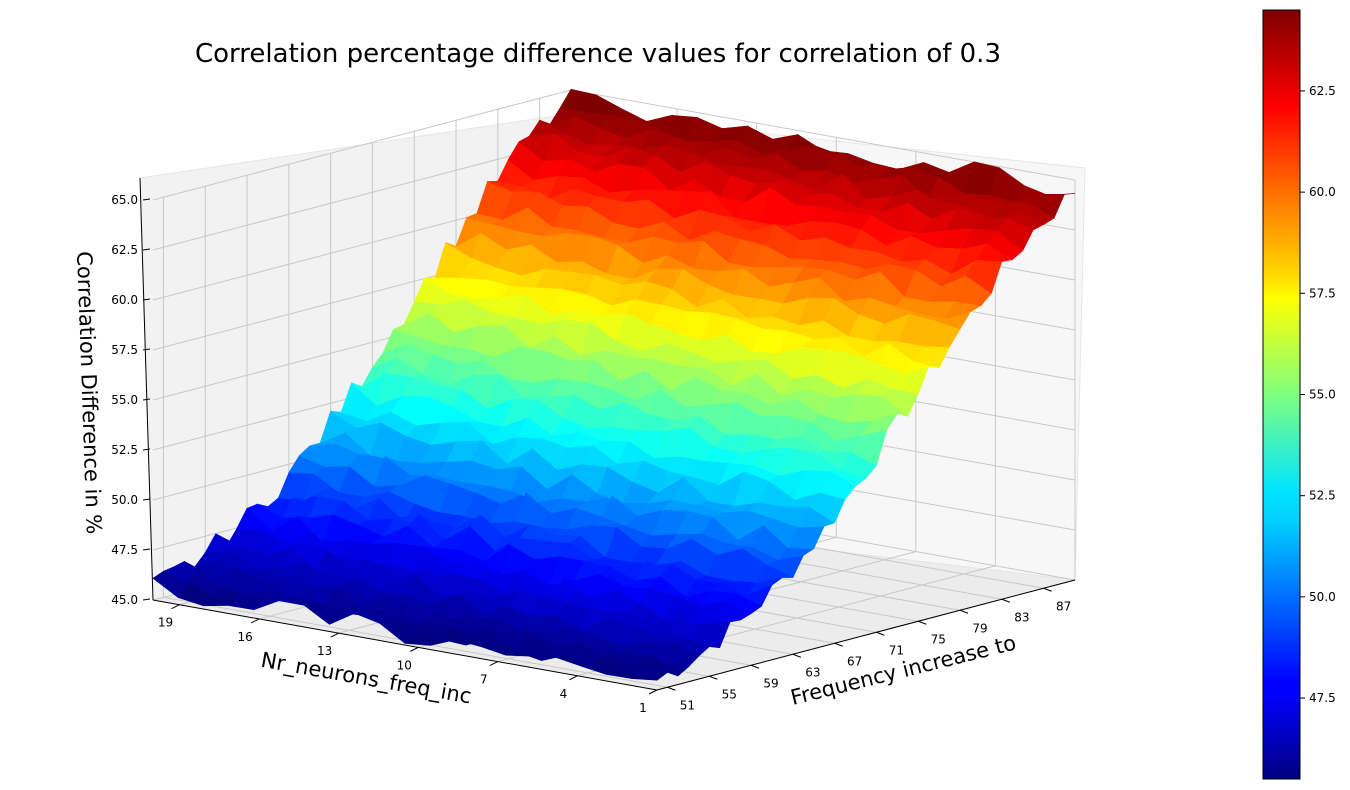 This screenshot has height=790, width=1350. Describe the element at coordinates (165, 623) in the screenshot. I see `y-tick-label: 19` at that location.